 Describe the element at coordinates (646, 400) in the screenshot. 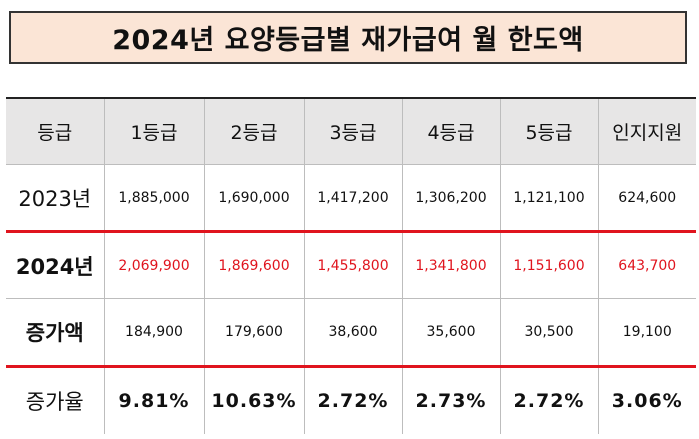

I see `table-cell: 3.06%` at that location.